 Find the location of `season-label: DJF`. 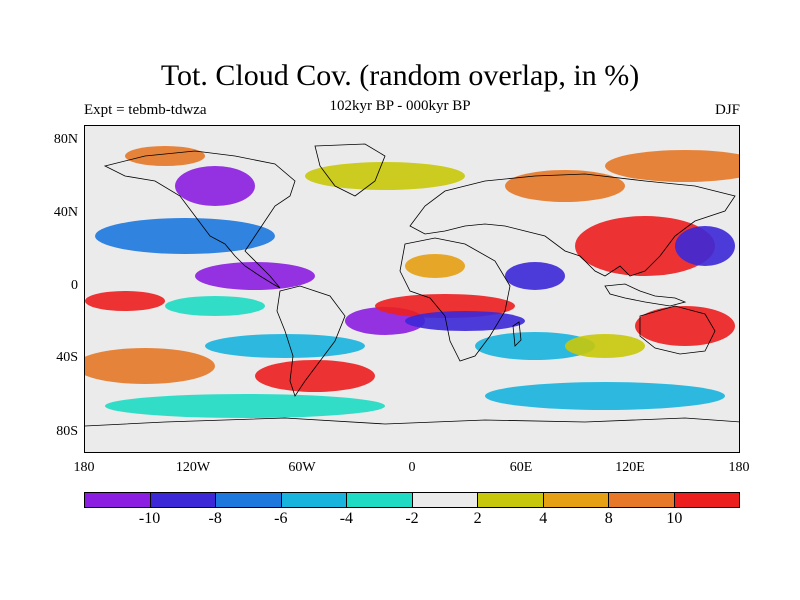

season-label: DJF is located at coordinates (727, 110).